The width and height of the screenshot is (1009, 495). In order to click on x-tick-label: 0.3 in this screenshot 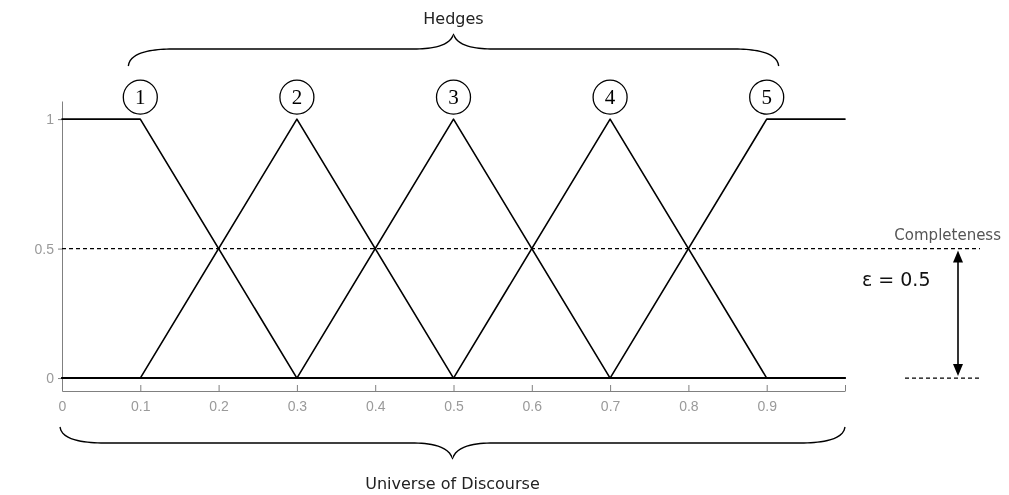, I will do `click(297, 405)`.